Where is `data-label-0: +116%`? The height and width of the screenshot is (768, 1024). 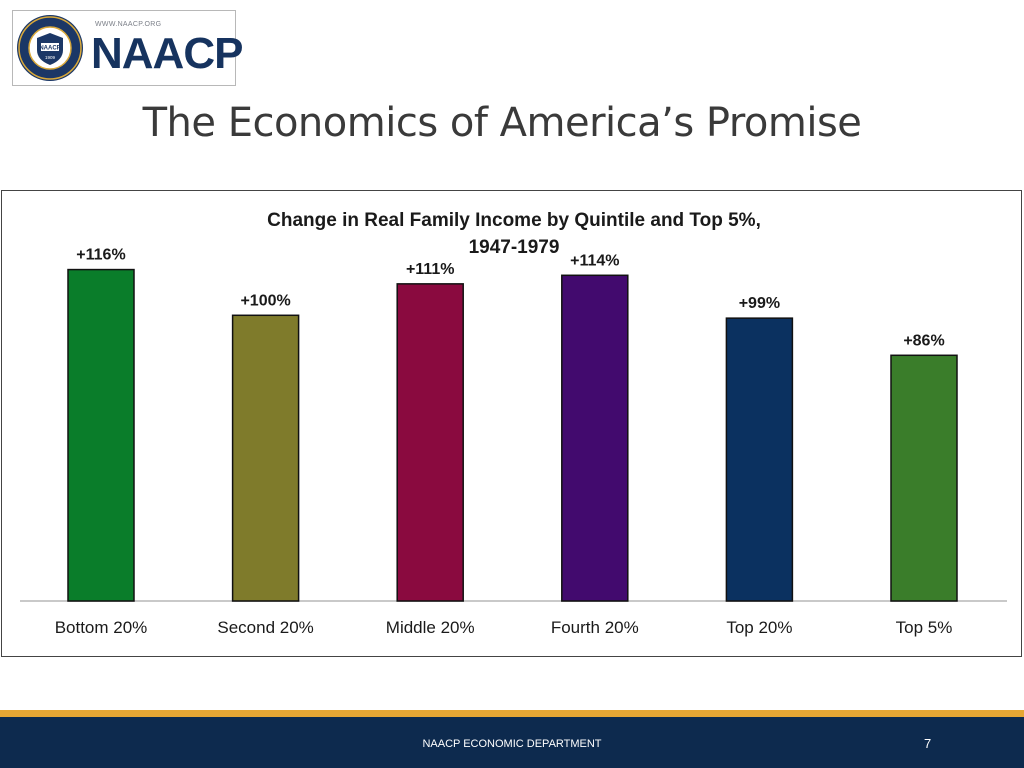 data-label-0: +116% is located at coordinates (100, 255).